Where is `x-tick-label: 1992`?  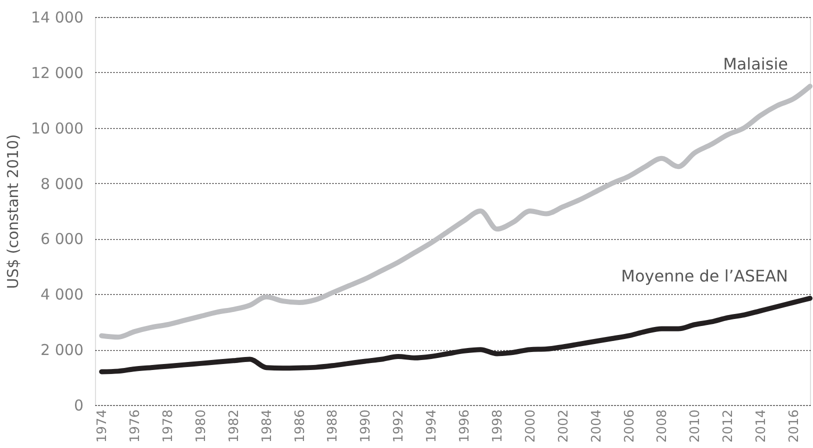
x-tick-label: 1992 is located at coordinates (399, 426).